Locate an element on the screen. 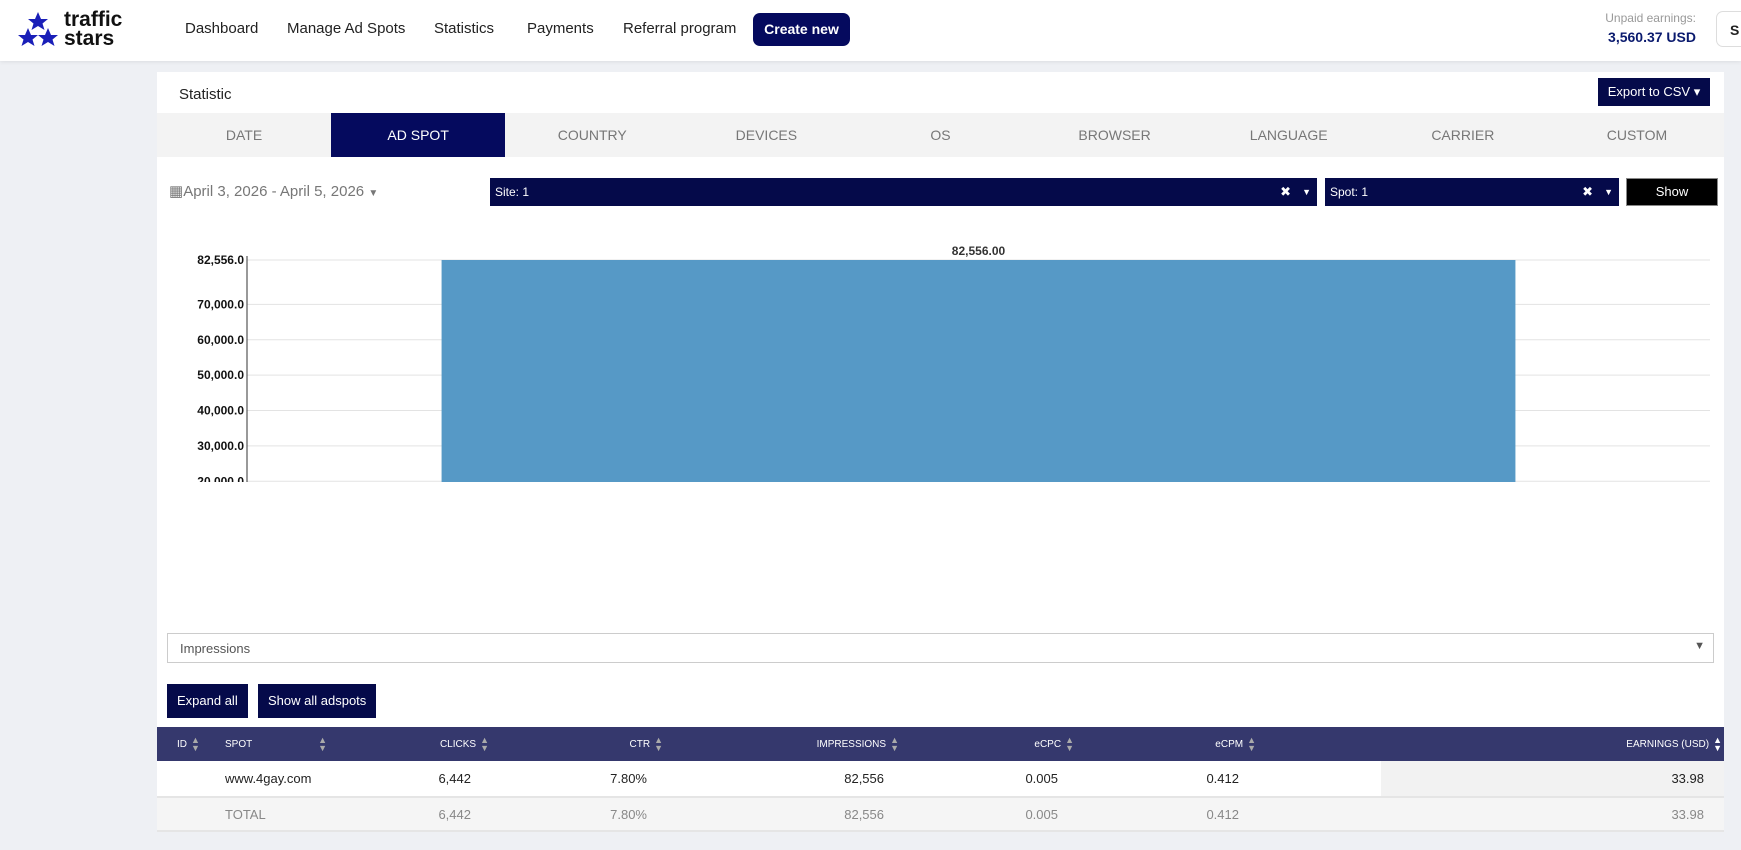 This screenshot has height=850, width=1741. tab-os: OS is located at coordinates (940, 135).